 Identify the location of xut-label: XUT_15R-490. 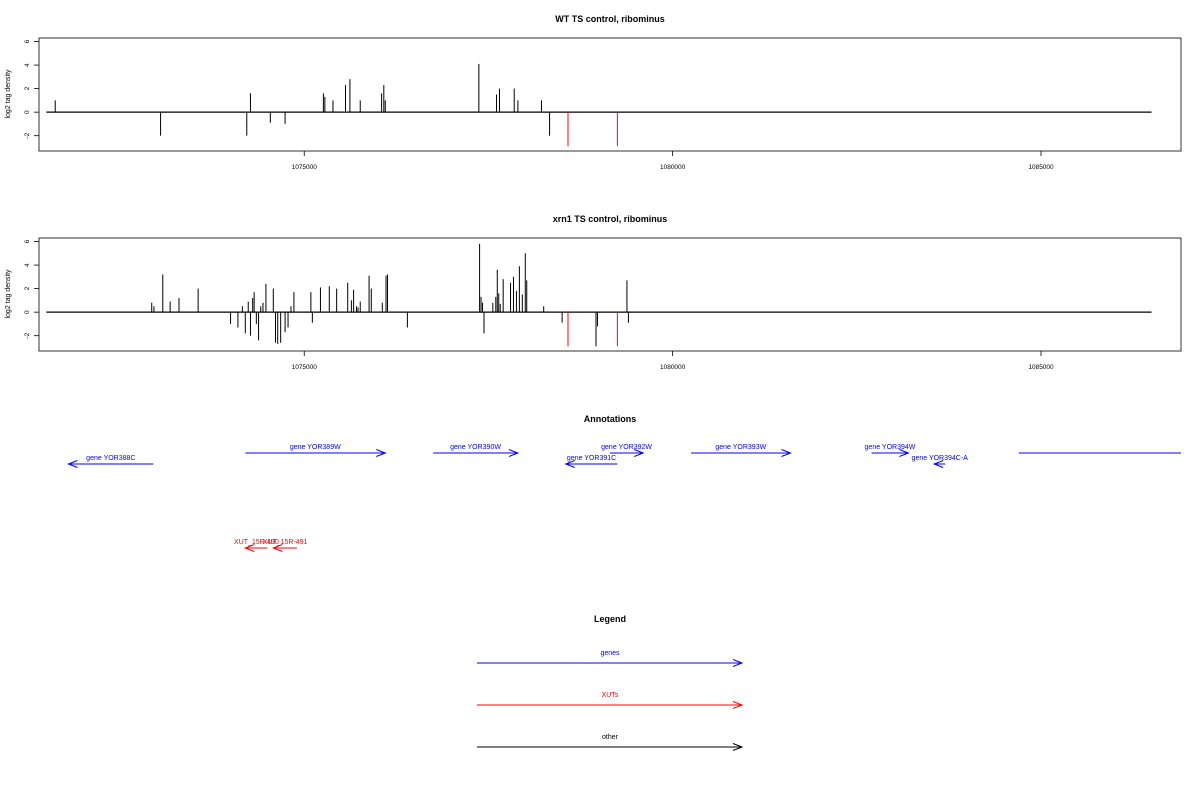
(256, 542).